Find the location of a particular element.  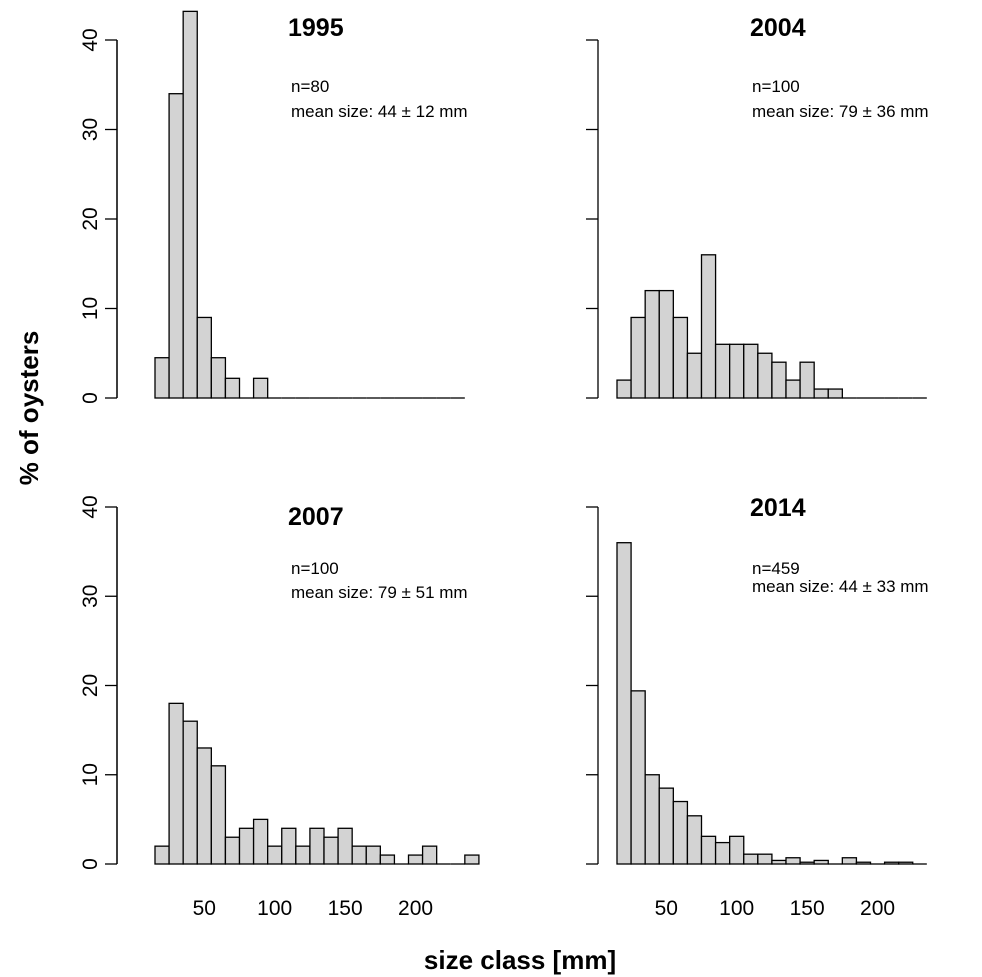

mean-size-label: mean size: 79 ± 36 mm is located at coordinates (840, 111).